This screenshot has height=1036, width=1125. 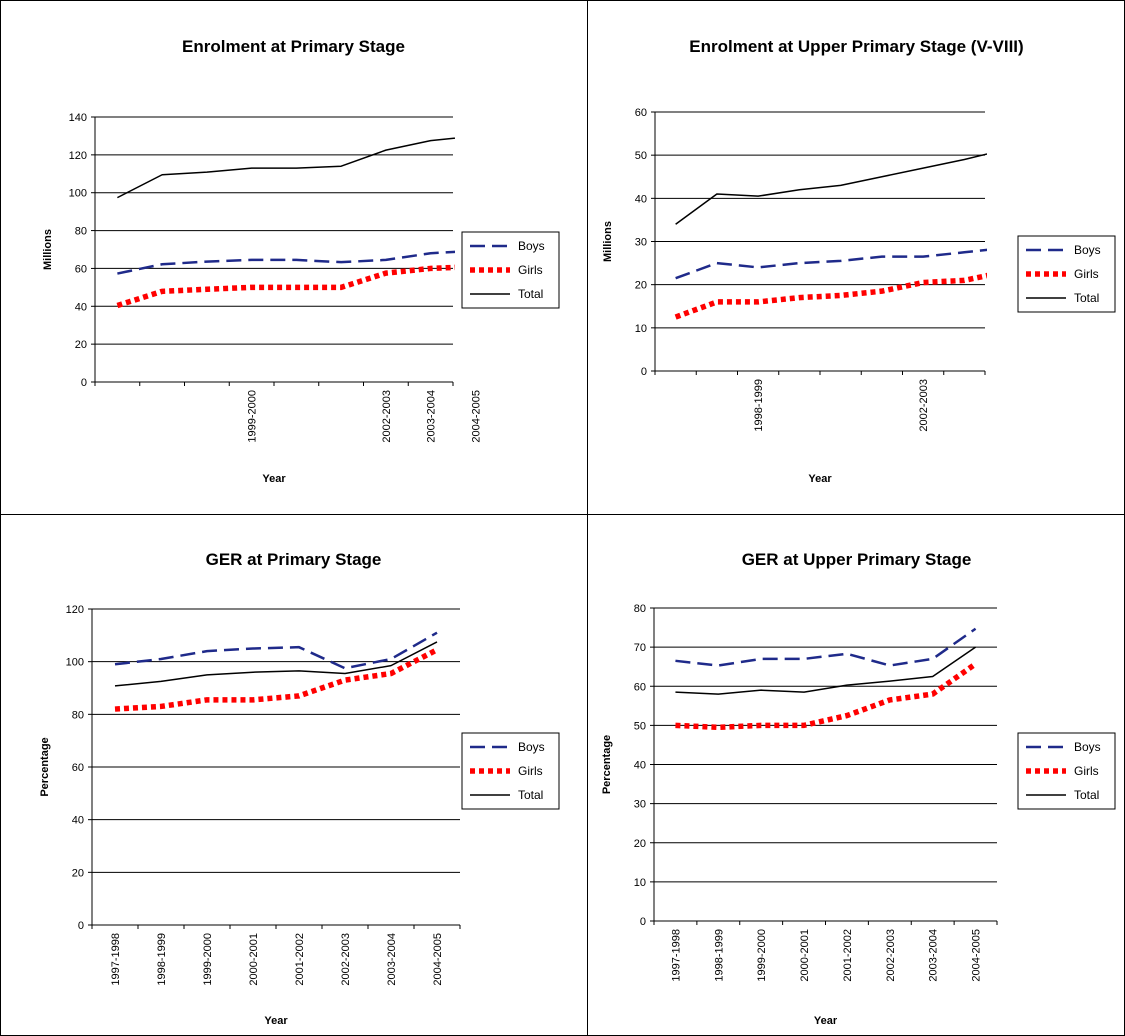 I want to click on outer-border-top, so click(x=562, y=0).